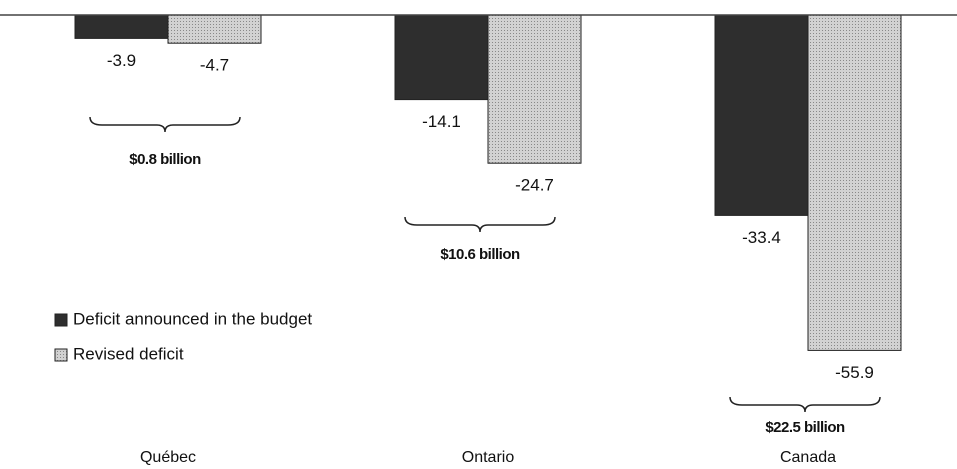 This screenshot has height=469, width=957. Describe the element at coordinates (121, 60) in the screenshot. I see `value-label: -3.9` at that location.